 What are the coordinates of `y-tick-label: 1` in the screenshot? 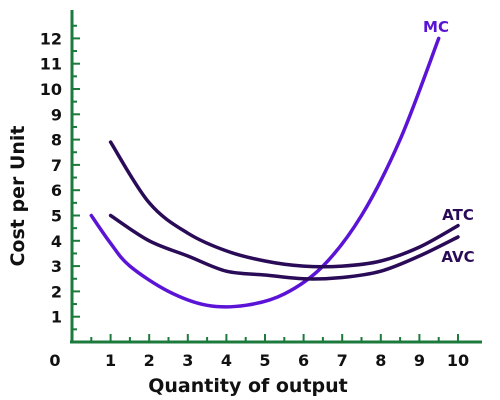 It's located at (56, 317).